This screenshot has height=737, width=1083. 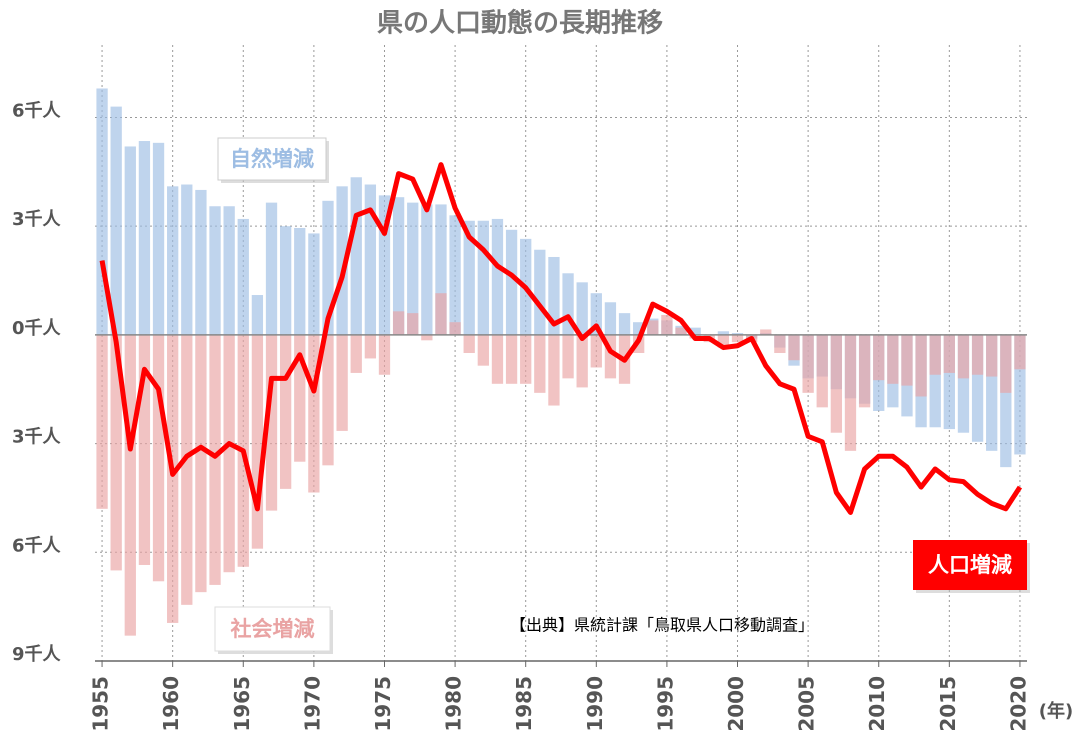 What do you see at coordinates (171, 704) in the screenshot?
I see `x-tick-label: 1960` at bounding box center [171, 704].